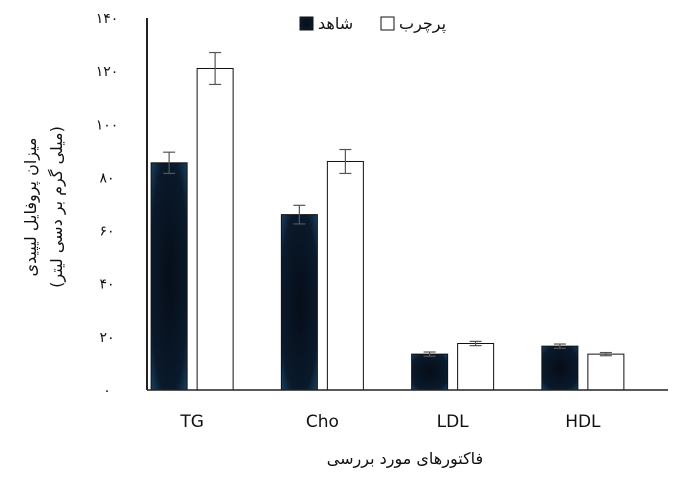  Describe the element at coordinates (429, 354) in the screenshot. I see `error-bar-control-ldl` at that location.